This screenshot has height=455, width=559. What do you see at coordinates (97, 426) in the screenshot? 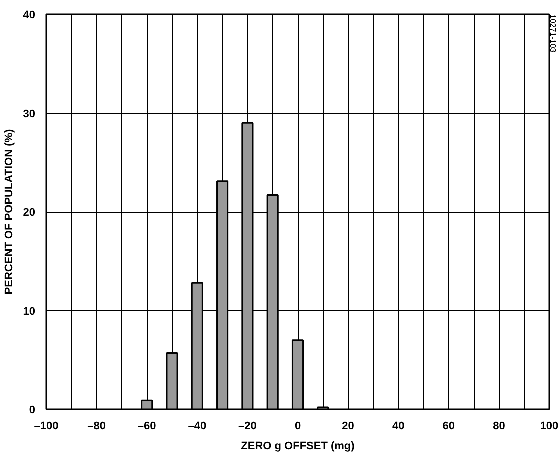
I see `x-tick-label: –80` at bounding box center [97, 426].